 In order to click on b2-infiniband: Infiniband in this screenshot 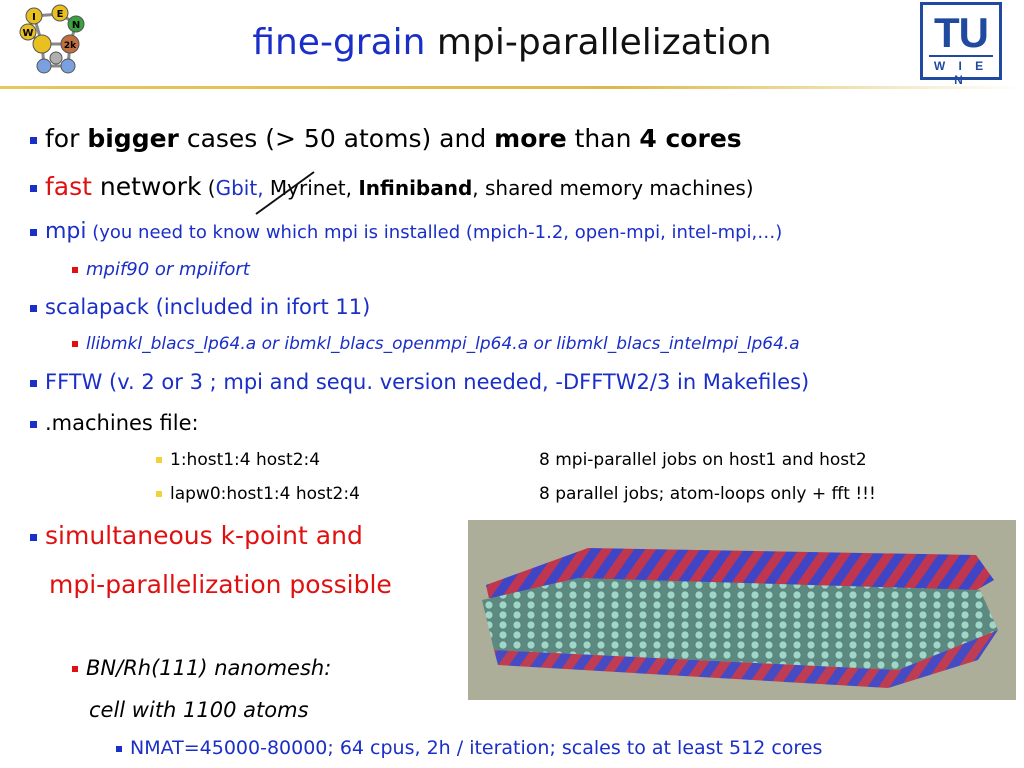, I will do `click(415, 188)`.